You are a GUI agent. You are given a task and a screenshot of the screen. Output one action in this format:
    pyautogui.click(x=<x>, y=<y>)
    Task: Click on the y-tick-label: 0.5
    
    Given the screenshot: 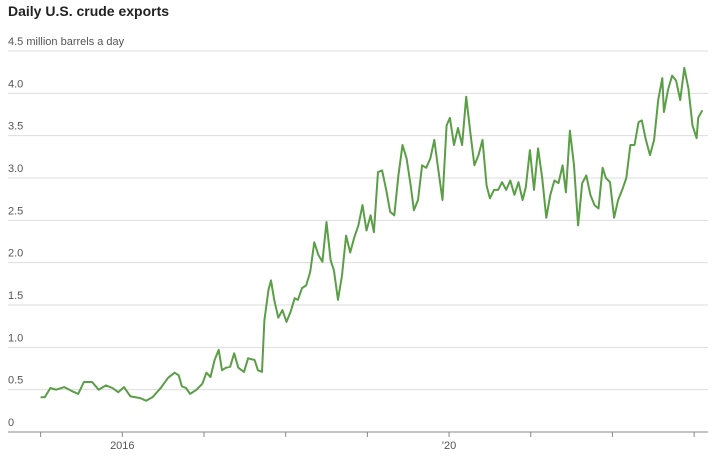 What is the action you would take?
    pyautogui.click(x=15, y=381)
    